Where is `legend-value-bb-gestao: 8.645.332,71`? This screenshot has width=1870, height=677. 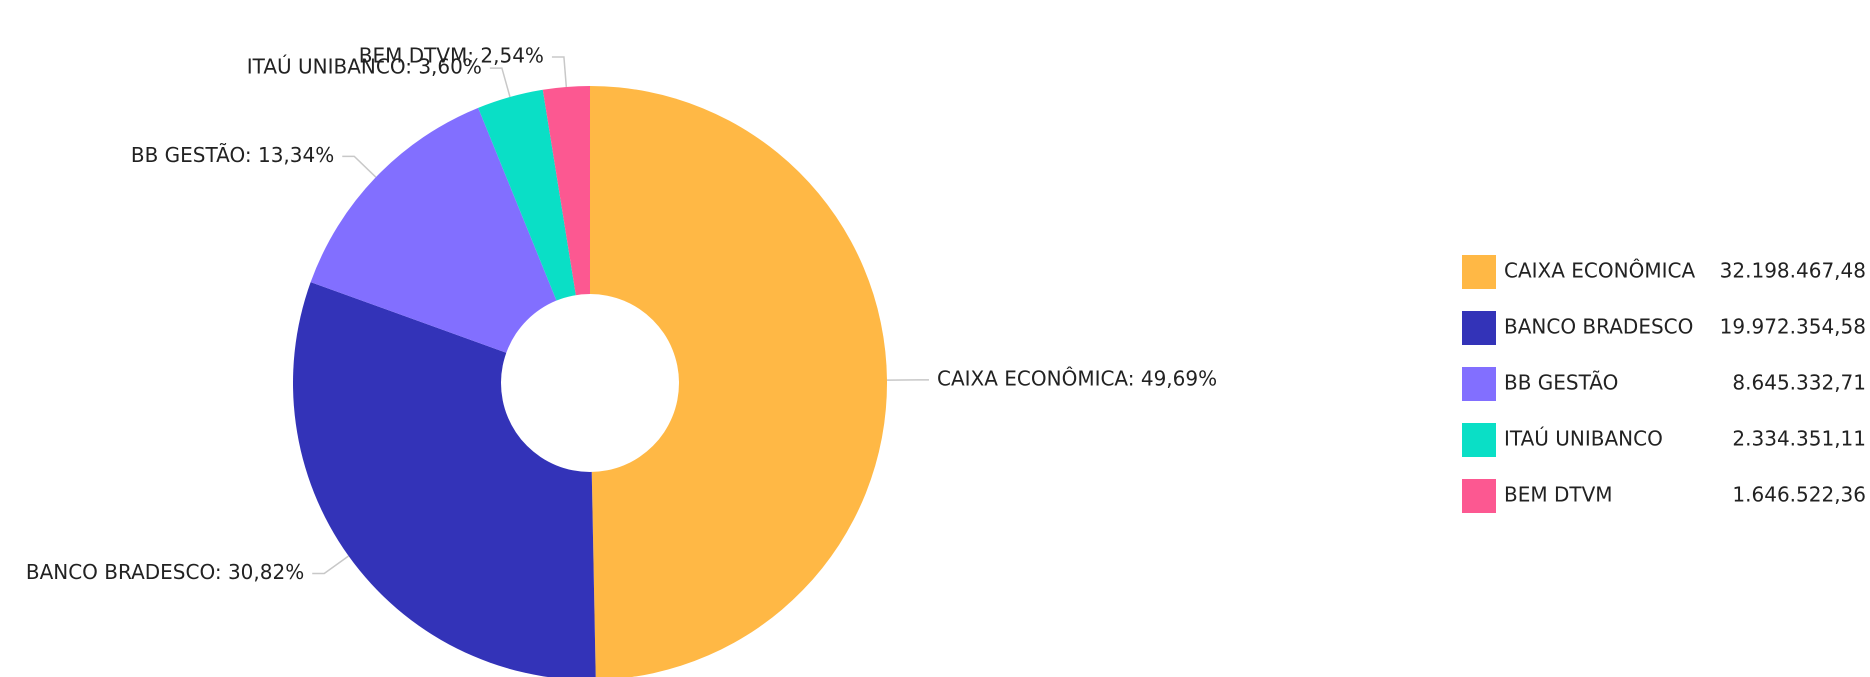 legend-value-bb-gestao: 8.645.332,71 is located at coordinates (1799, 383).